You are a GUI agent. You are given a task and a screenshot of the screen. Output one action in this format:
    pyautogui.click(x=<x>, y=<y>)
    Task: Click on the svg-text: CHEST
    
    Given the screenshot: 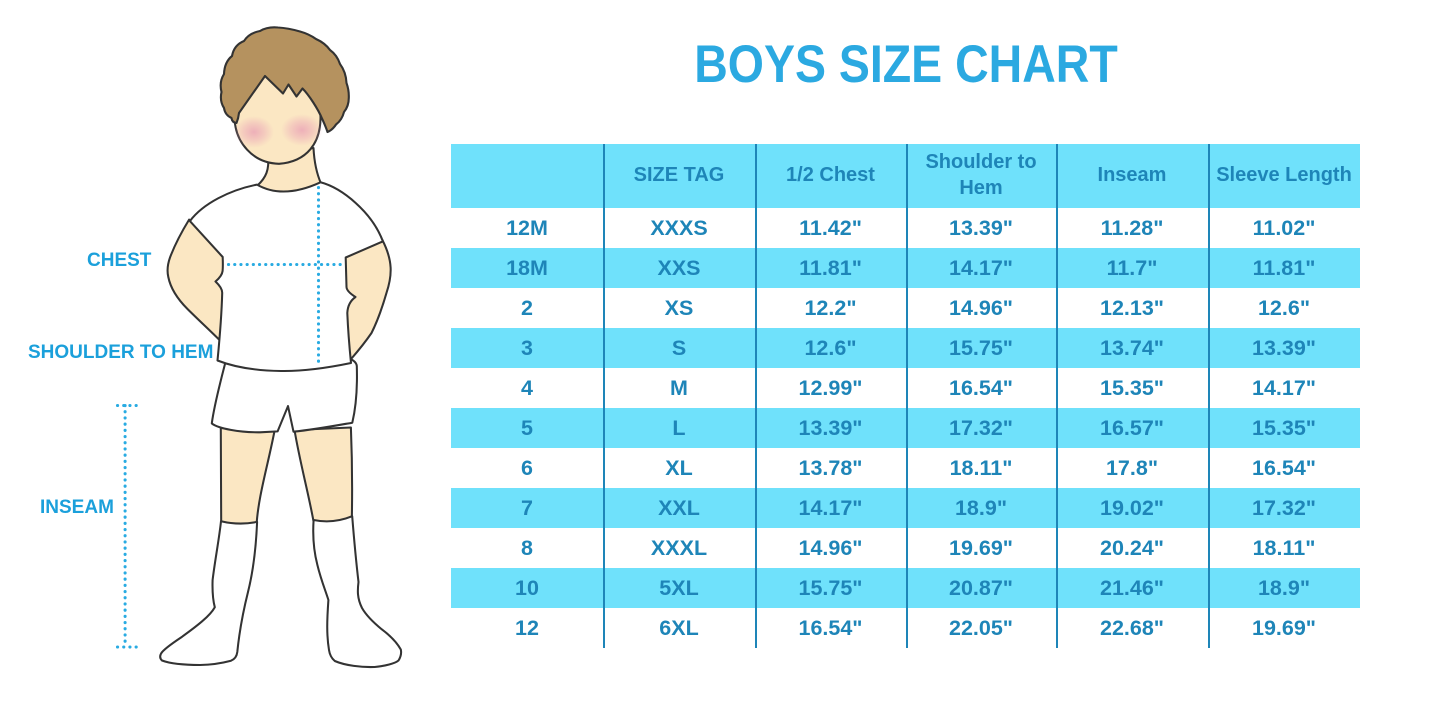 What is the action you would take?
    pyautogui.click(x=119, y=260)
    